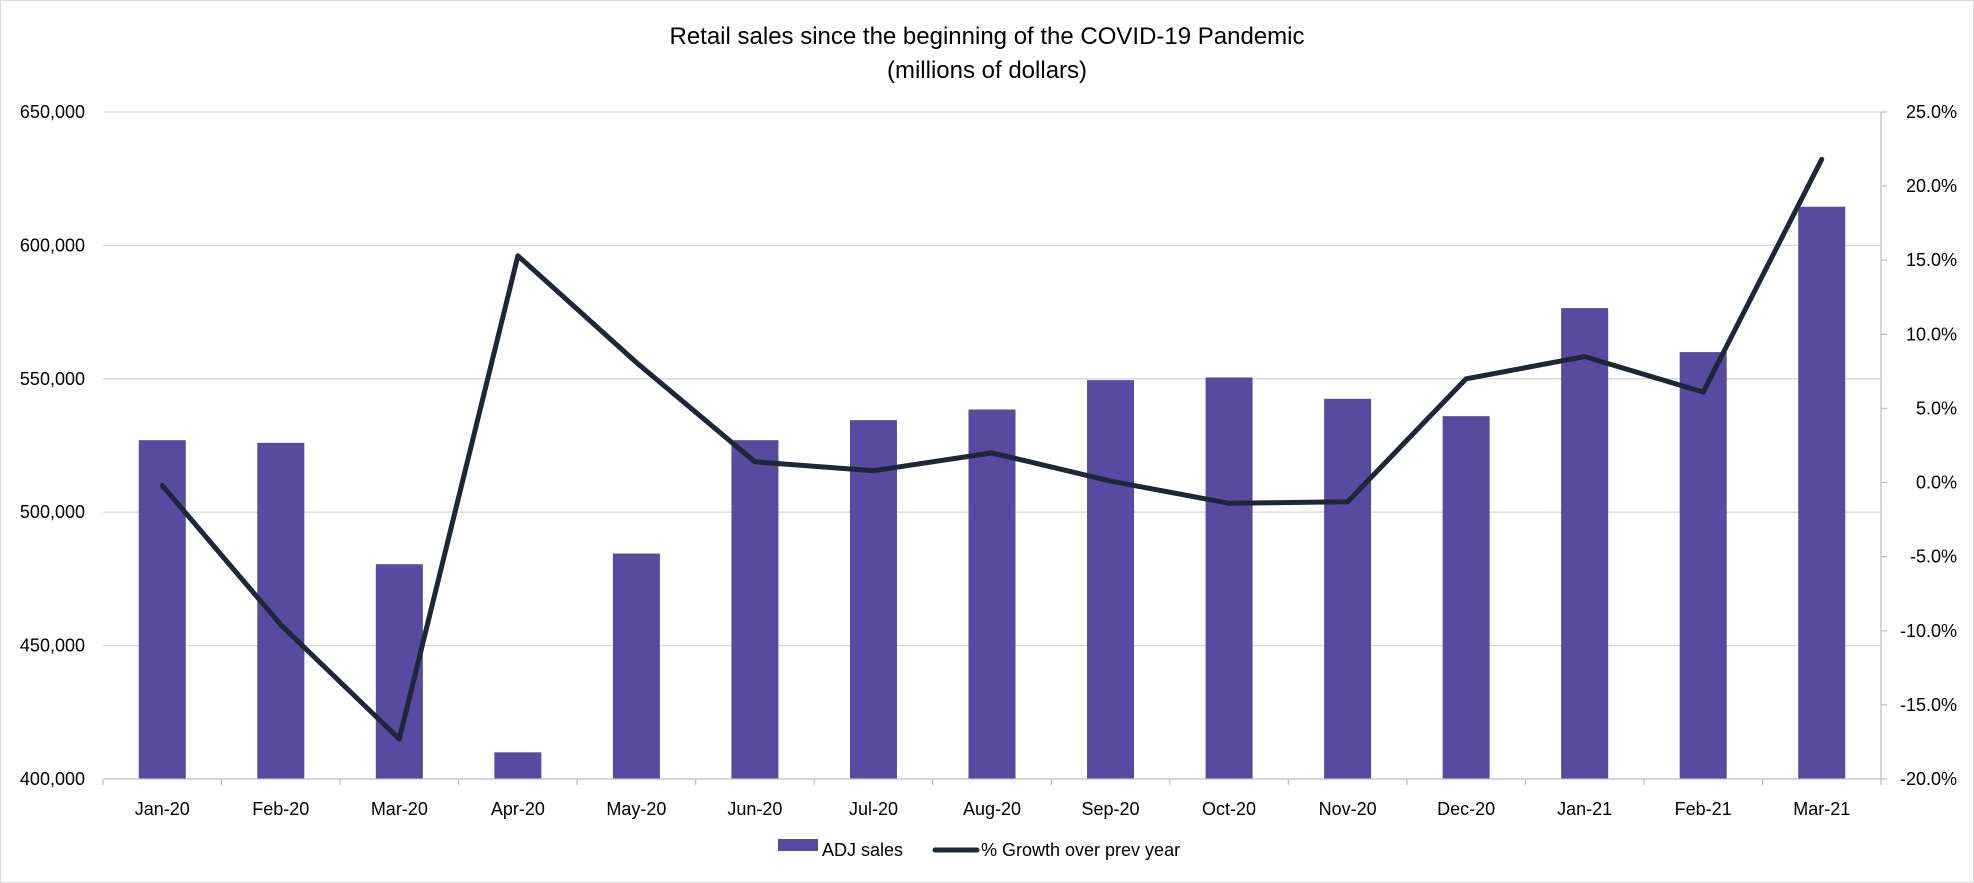 The image size is (1974, 883). What do you see at coordinates (1931, 334) in the screenshot?
I see `y-right-tick-label: 10.0%` at bounding box center [1931, 334].